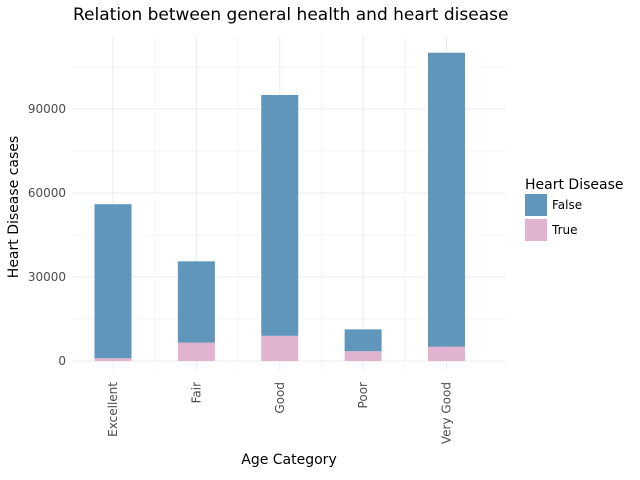 This screenshot has height=480, width=640. Describe the element at coordinates (196, 392) in the screenshot. I see `x-tick-label: Fair` at that location.